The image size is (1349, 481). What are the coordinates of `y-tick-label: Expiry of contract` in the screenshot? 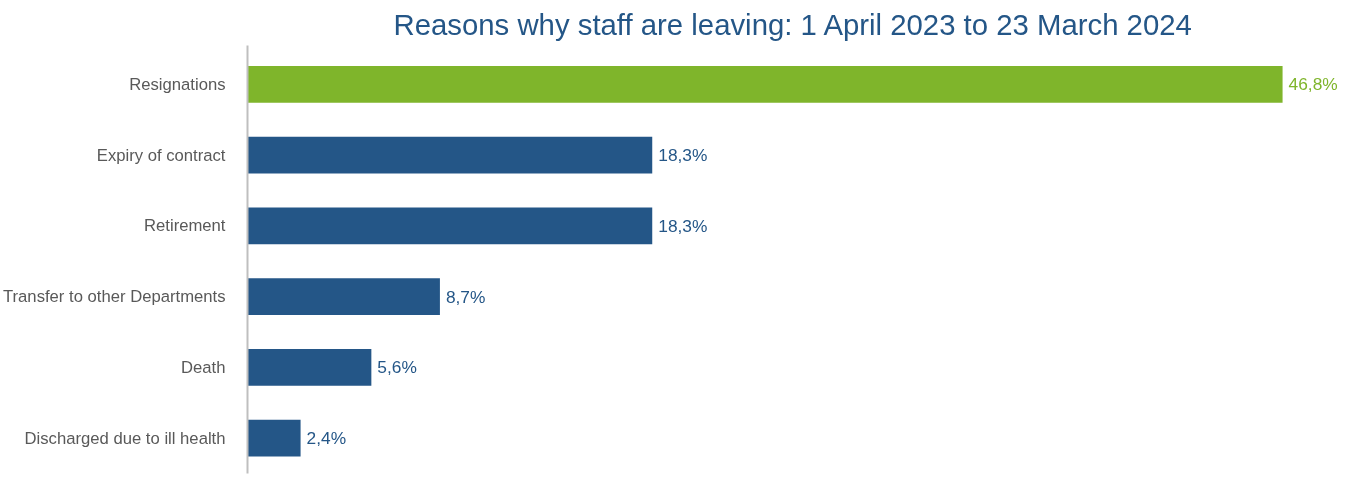 It's located at (161, 155).